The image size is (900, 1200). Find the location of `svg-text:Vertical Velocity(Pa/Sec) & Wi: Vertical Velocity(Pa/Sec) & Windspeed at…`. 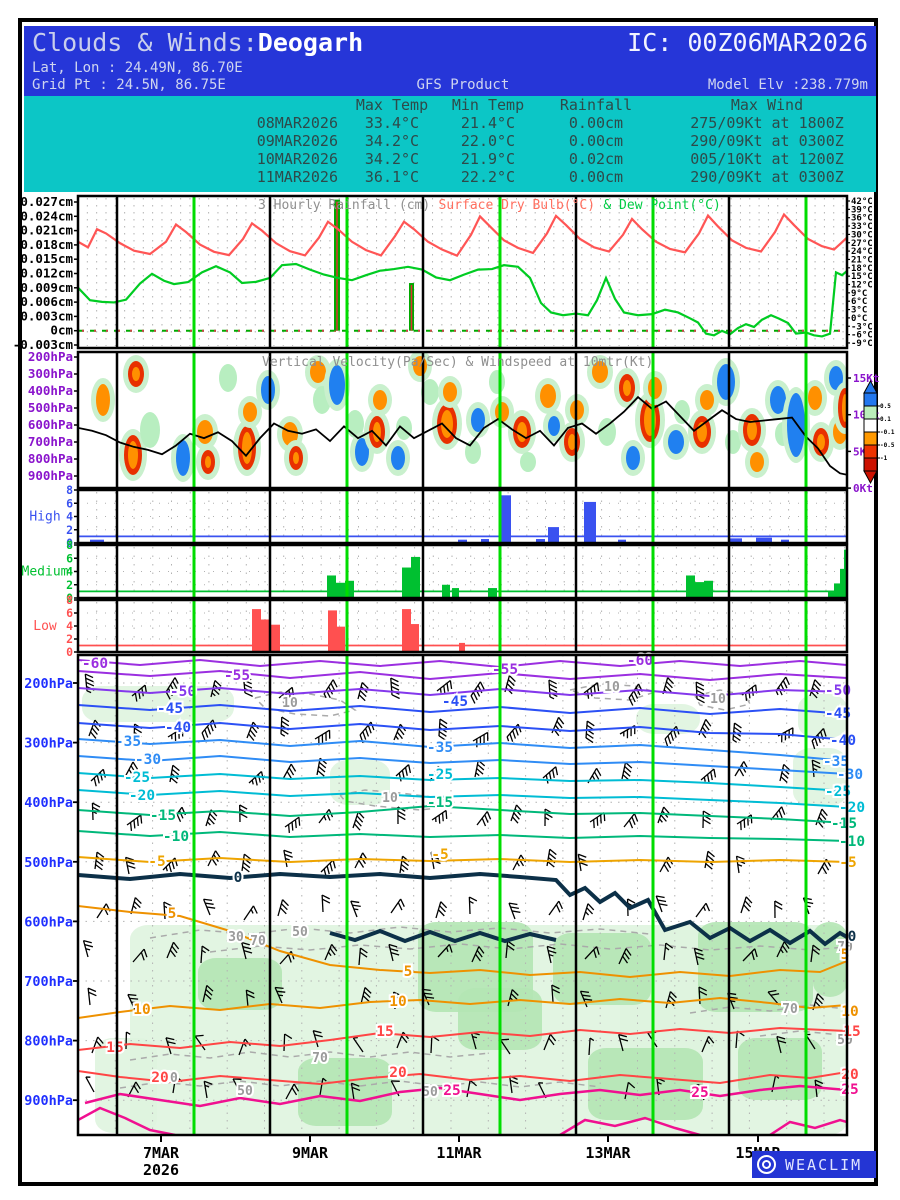

svg-text:Vertical Velocity(Pa/Sec) & Wi: Vertical Velocity(Pa/Sec) & Windspeed at… is located at coordinates (457, 362).